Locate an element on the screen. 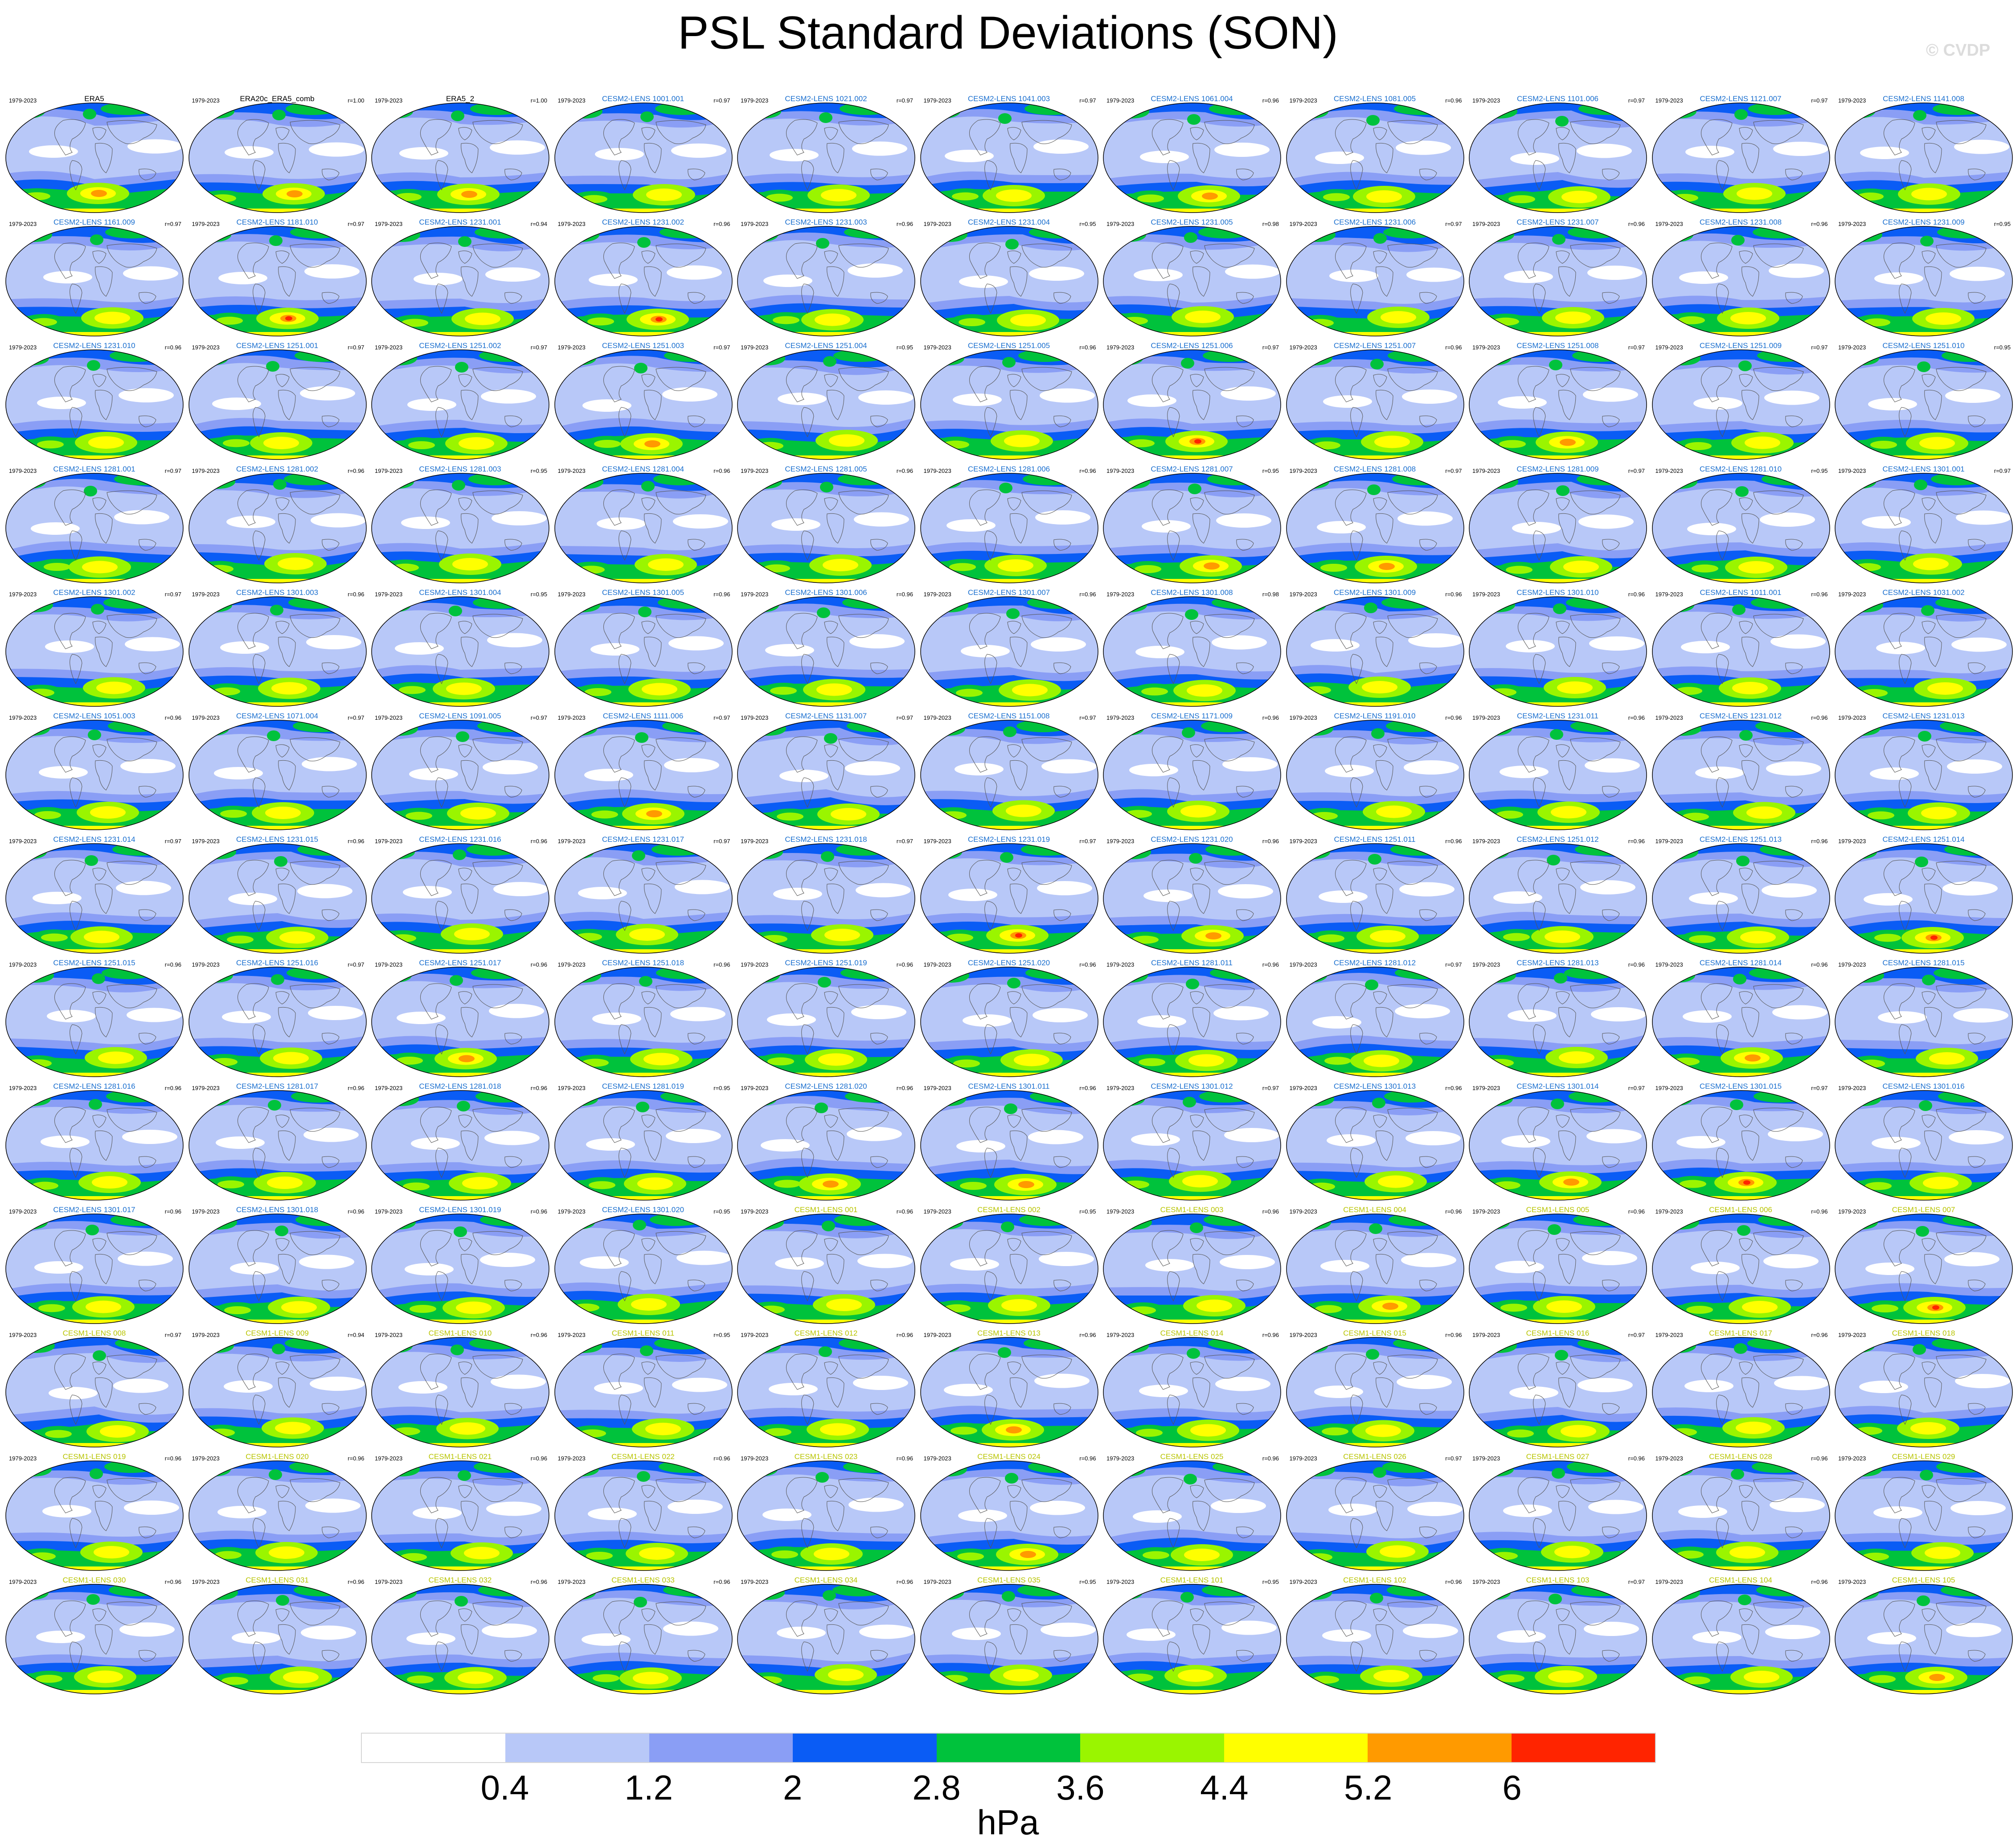 The width and height of the screenshot is (2016, 1845). panel-title: CESM2-LENS 1231.012 is located at coordinates (1741, 716).